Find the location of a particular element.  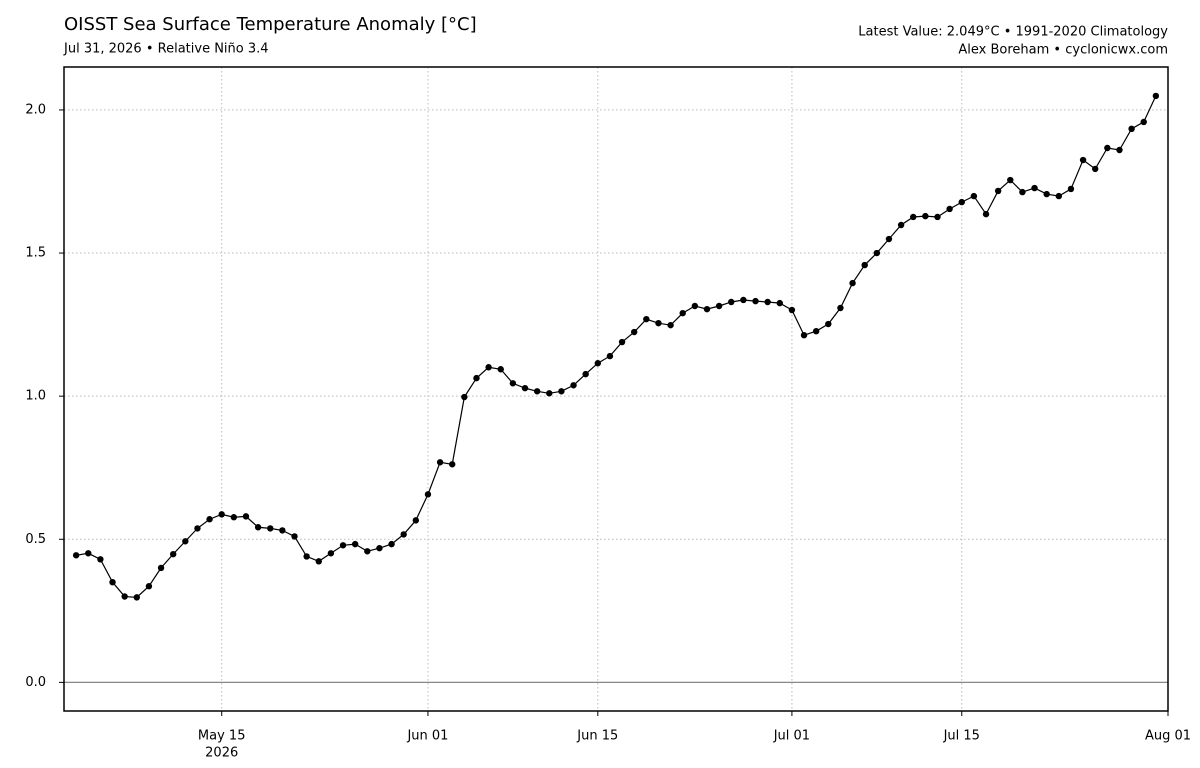

x-year-label: 2026 is located at coordinates (221, 753).